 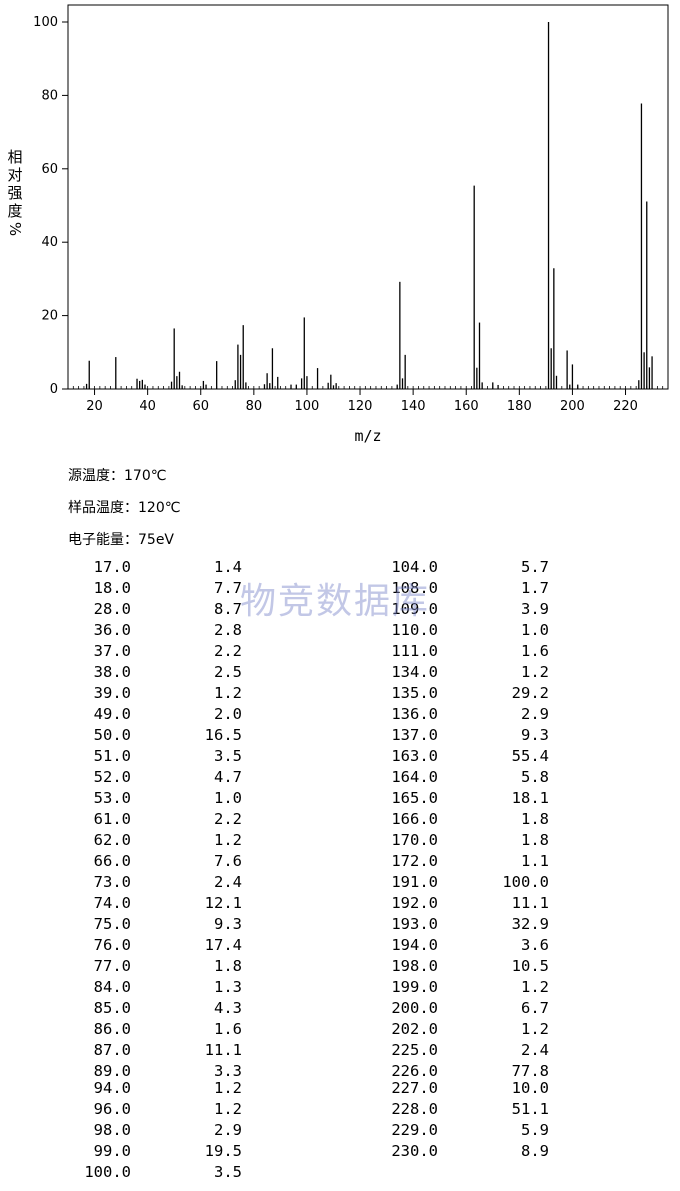 What do you see at coordinates (94, 406) in the screenshot?
I see `x-tick-label: 20` at bounding box center [94, 406].